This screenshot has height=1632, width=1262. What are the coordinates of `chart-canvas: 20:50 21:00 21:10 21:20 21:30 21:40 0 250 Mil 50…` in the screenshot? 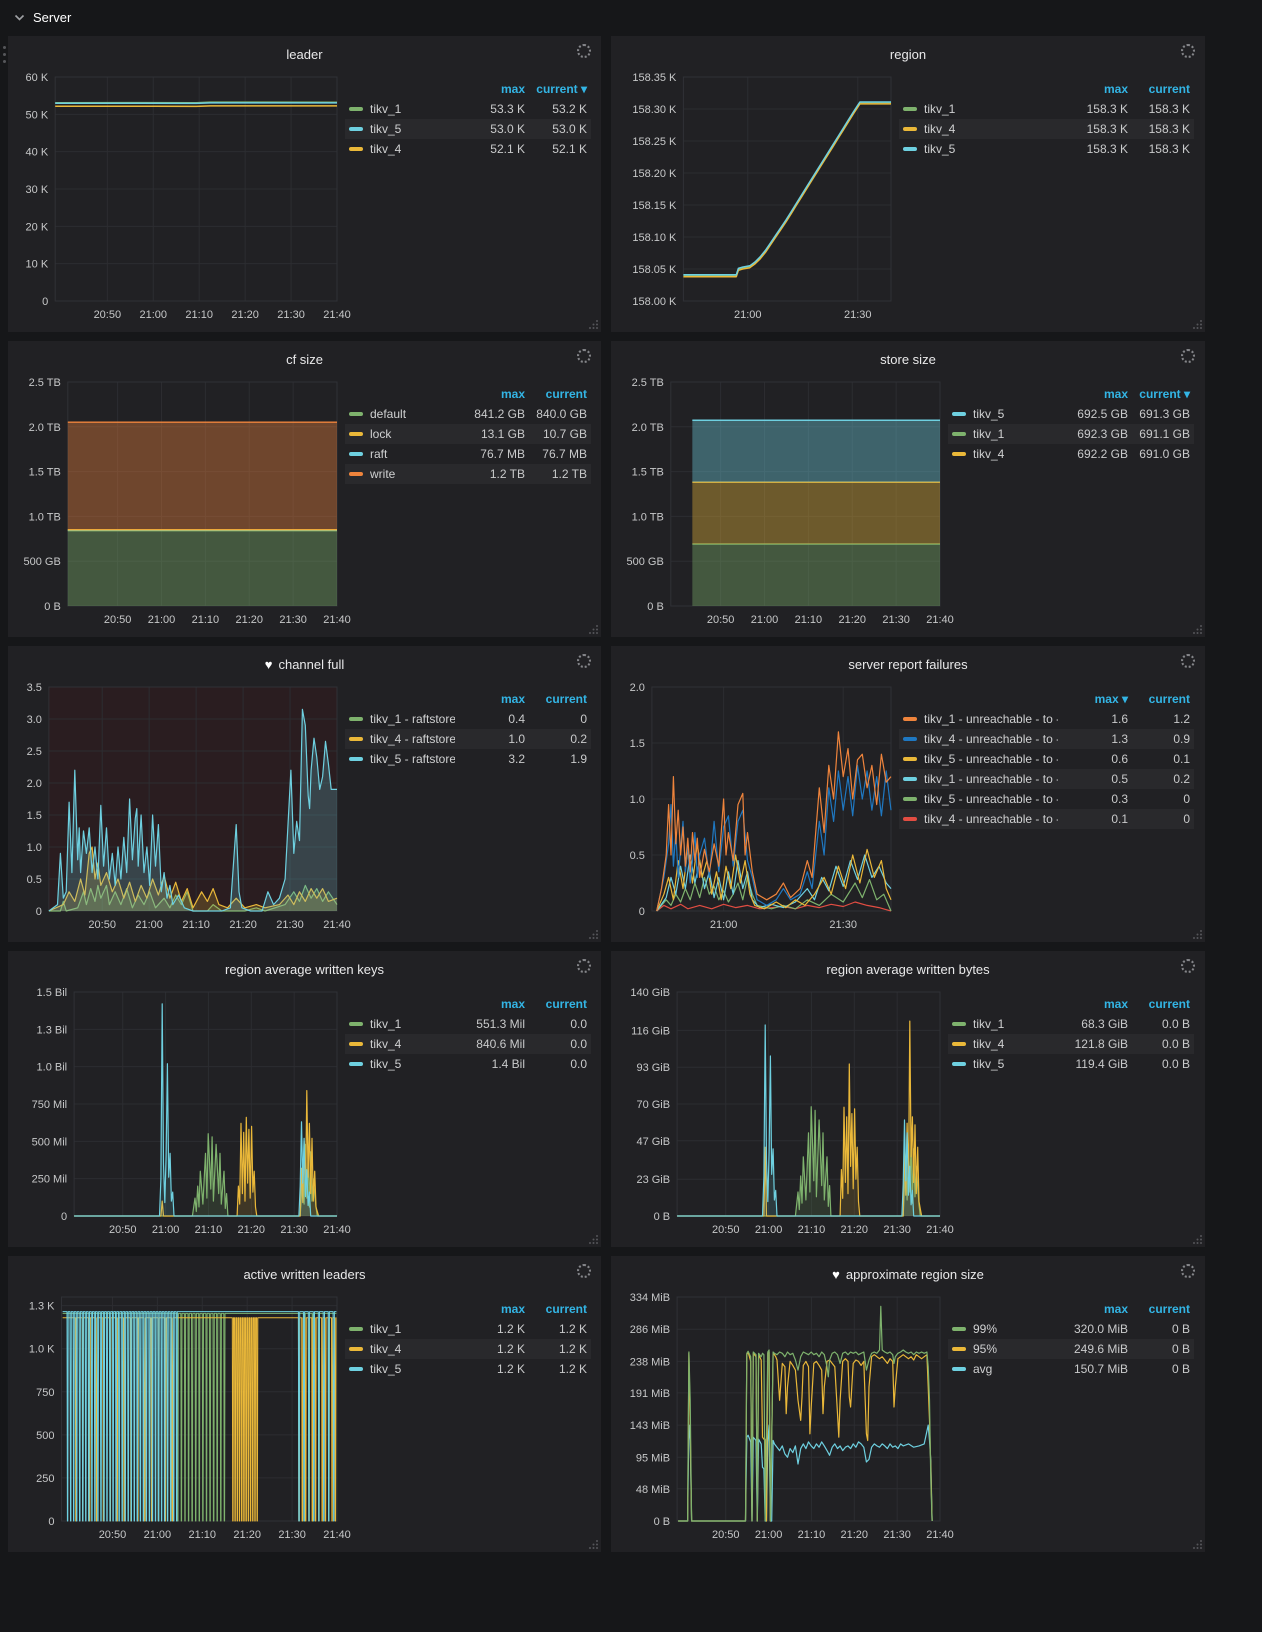 It's located at (184, 1111).